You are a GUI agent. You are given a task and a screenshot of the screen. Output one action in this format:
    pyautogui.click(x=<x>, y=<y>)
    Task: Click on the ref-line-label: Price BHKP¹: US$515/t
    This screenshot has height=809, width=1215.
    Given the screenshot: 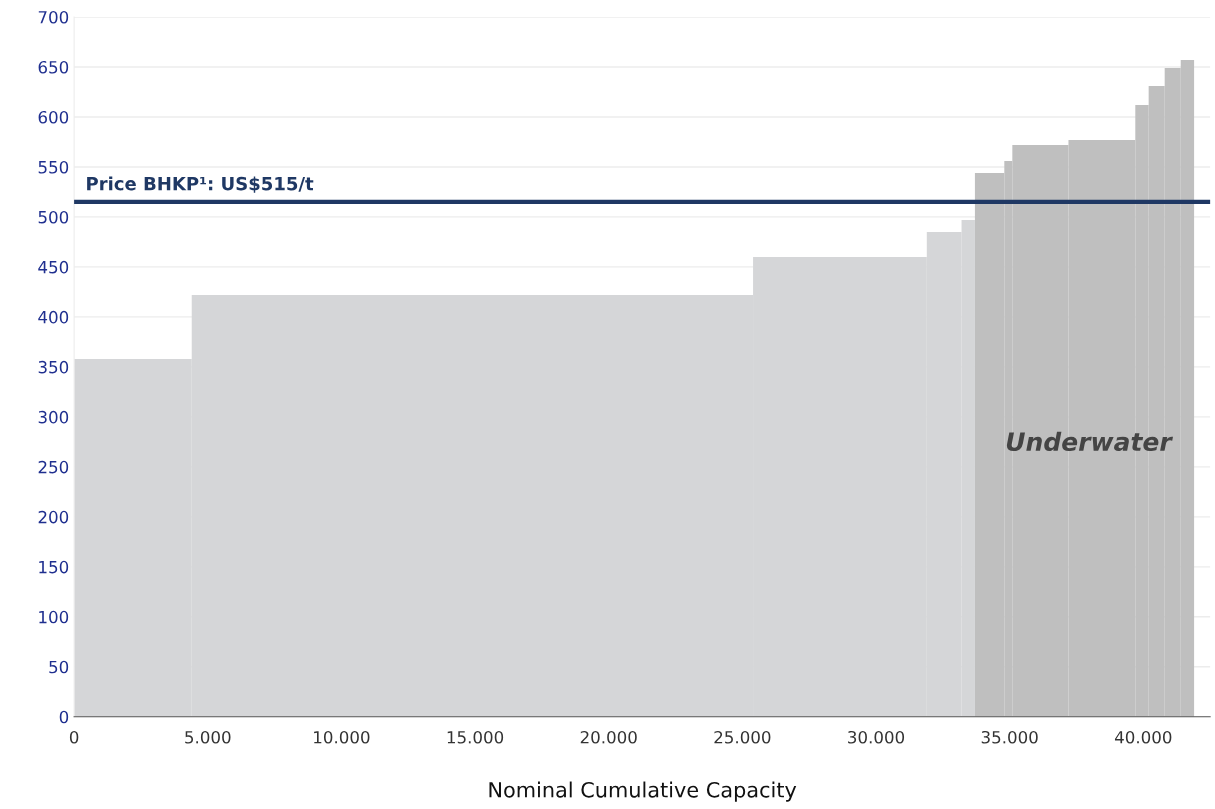 What is the action you would take?
    pyautogui.click(x=200, y=184)
    